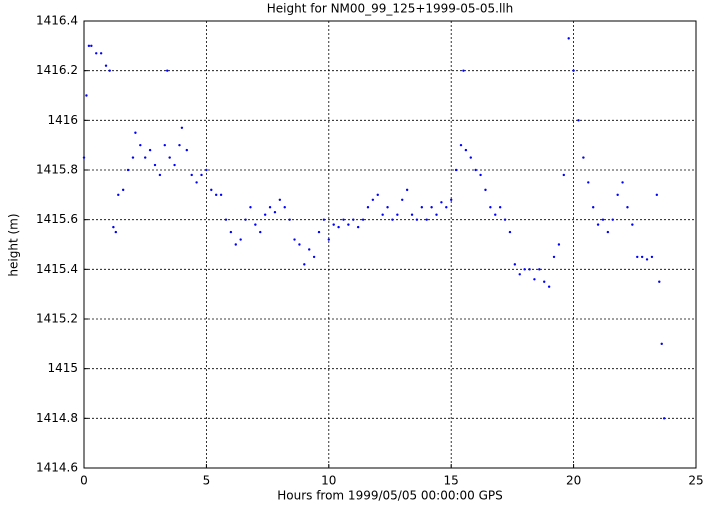  I want to click on x-tick-label: 0, so click(84, 481).